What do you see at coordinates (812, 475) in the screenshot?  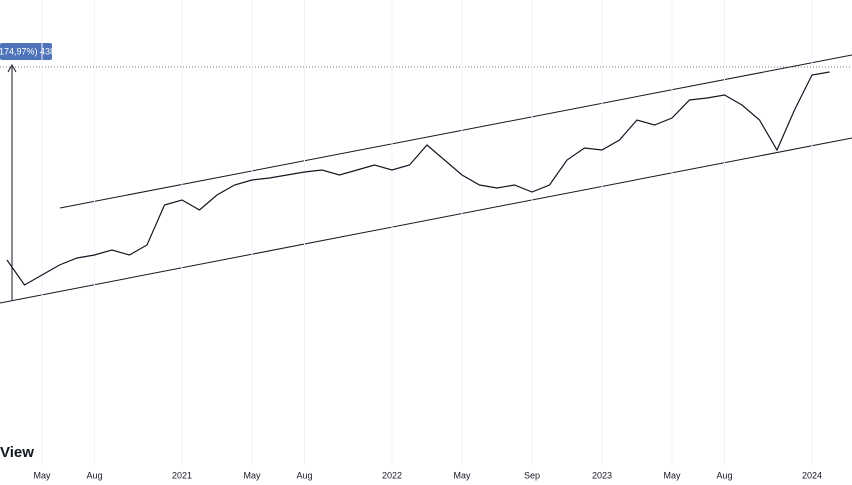 I see `x-tick-label: 2024` at bounding box center [812, 475].